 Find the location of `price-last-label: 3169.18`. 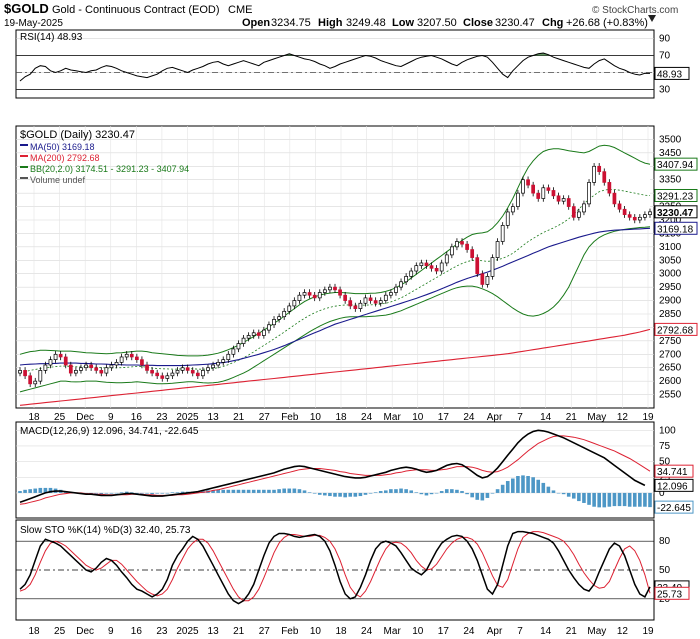

price-last-label: 3169.18 is located at coordinates (675, 229).